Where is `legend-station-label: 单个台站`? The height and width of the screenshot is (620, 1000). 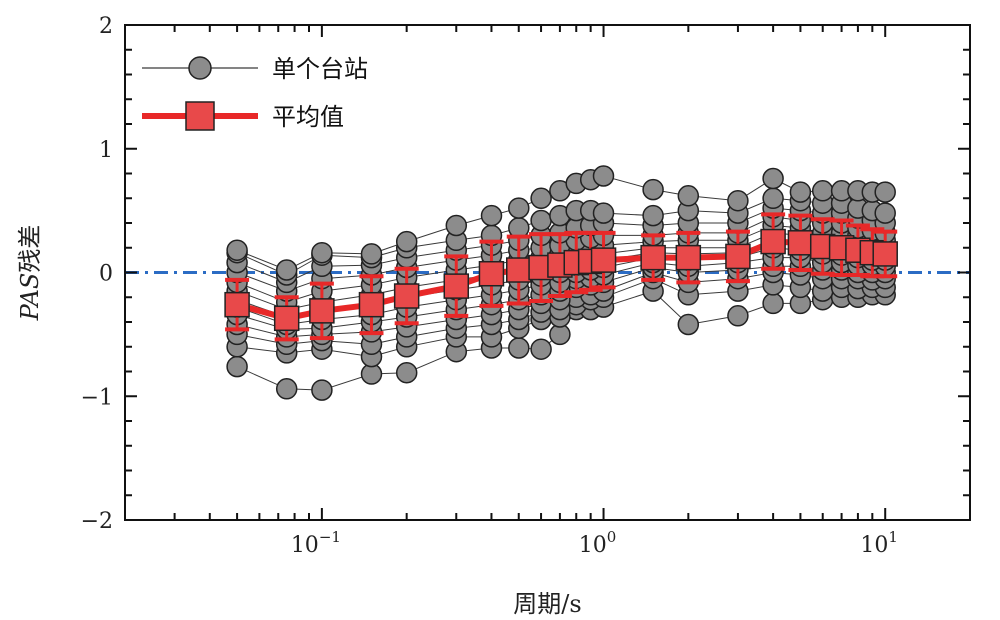
legend-station-label: 单个台站 is located at coordinates (320, 69).